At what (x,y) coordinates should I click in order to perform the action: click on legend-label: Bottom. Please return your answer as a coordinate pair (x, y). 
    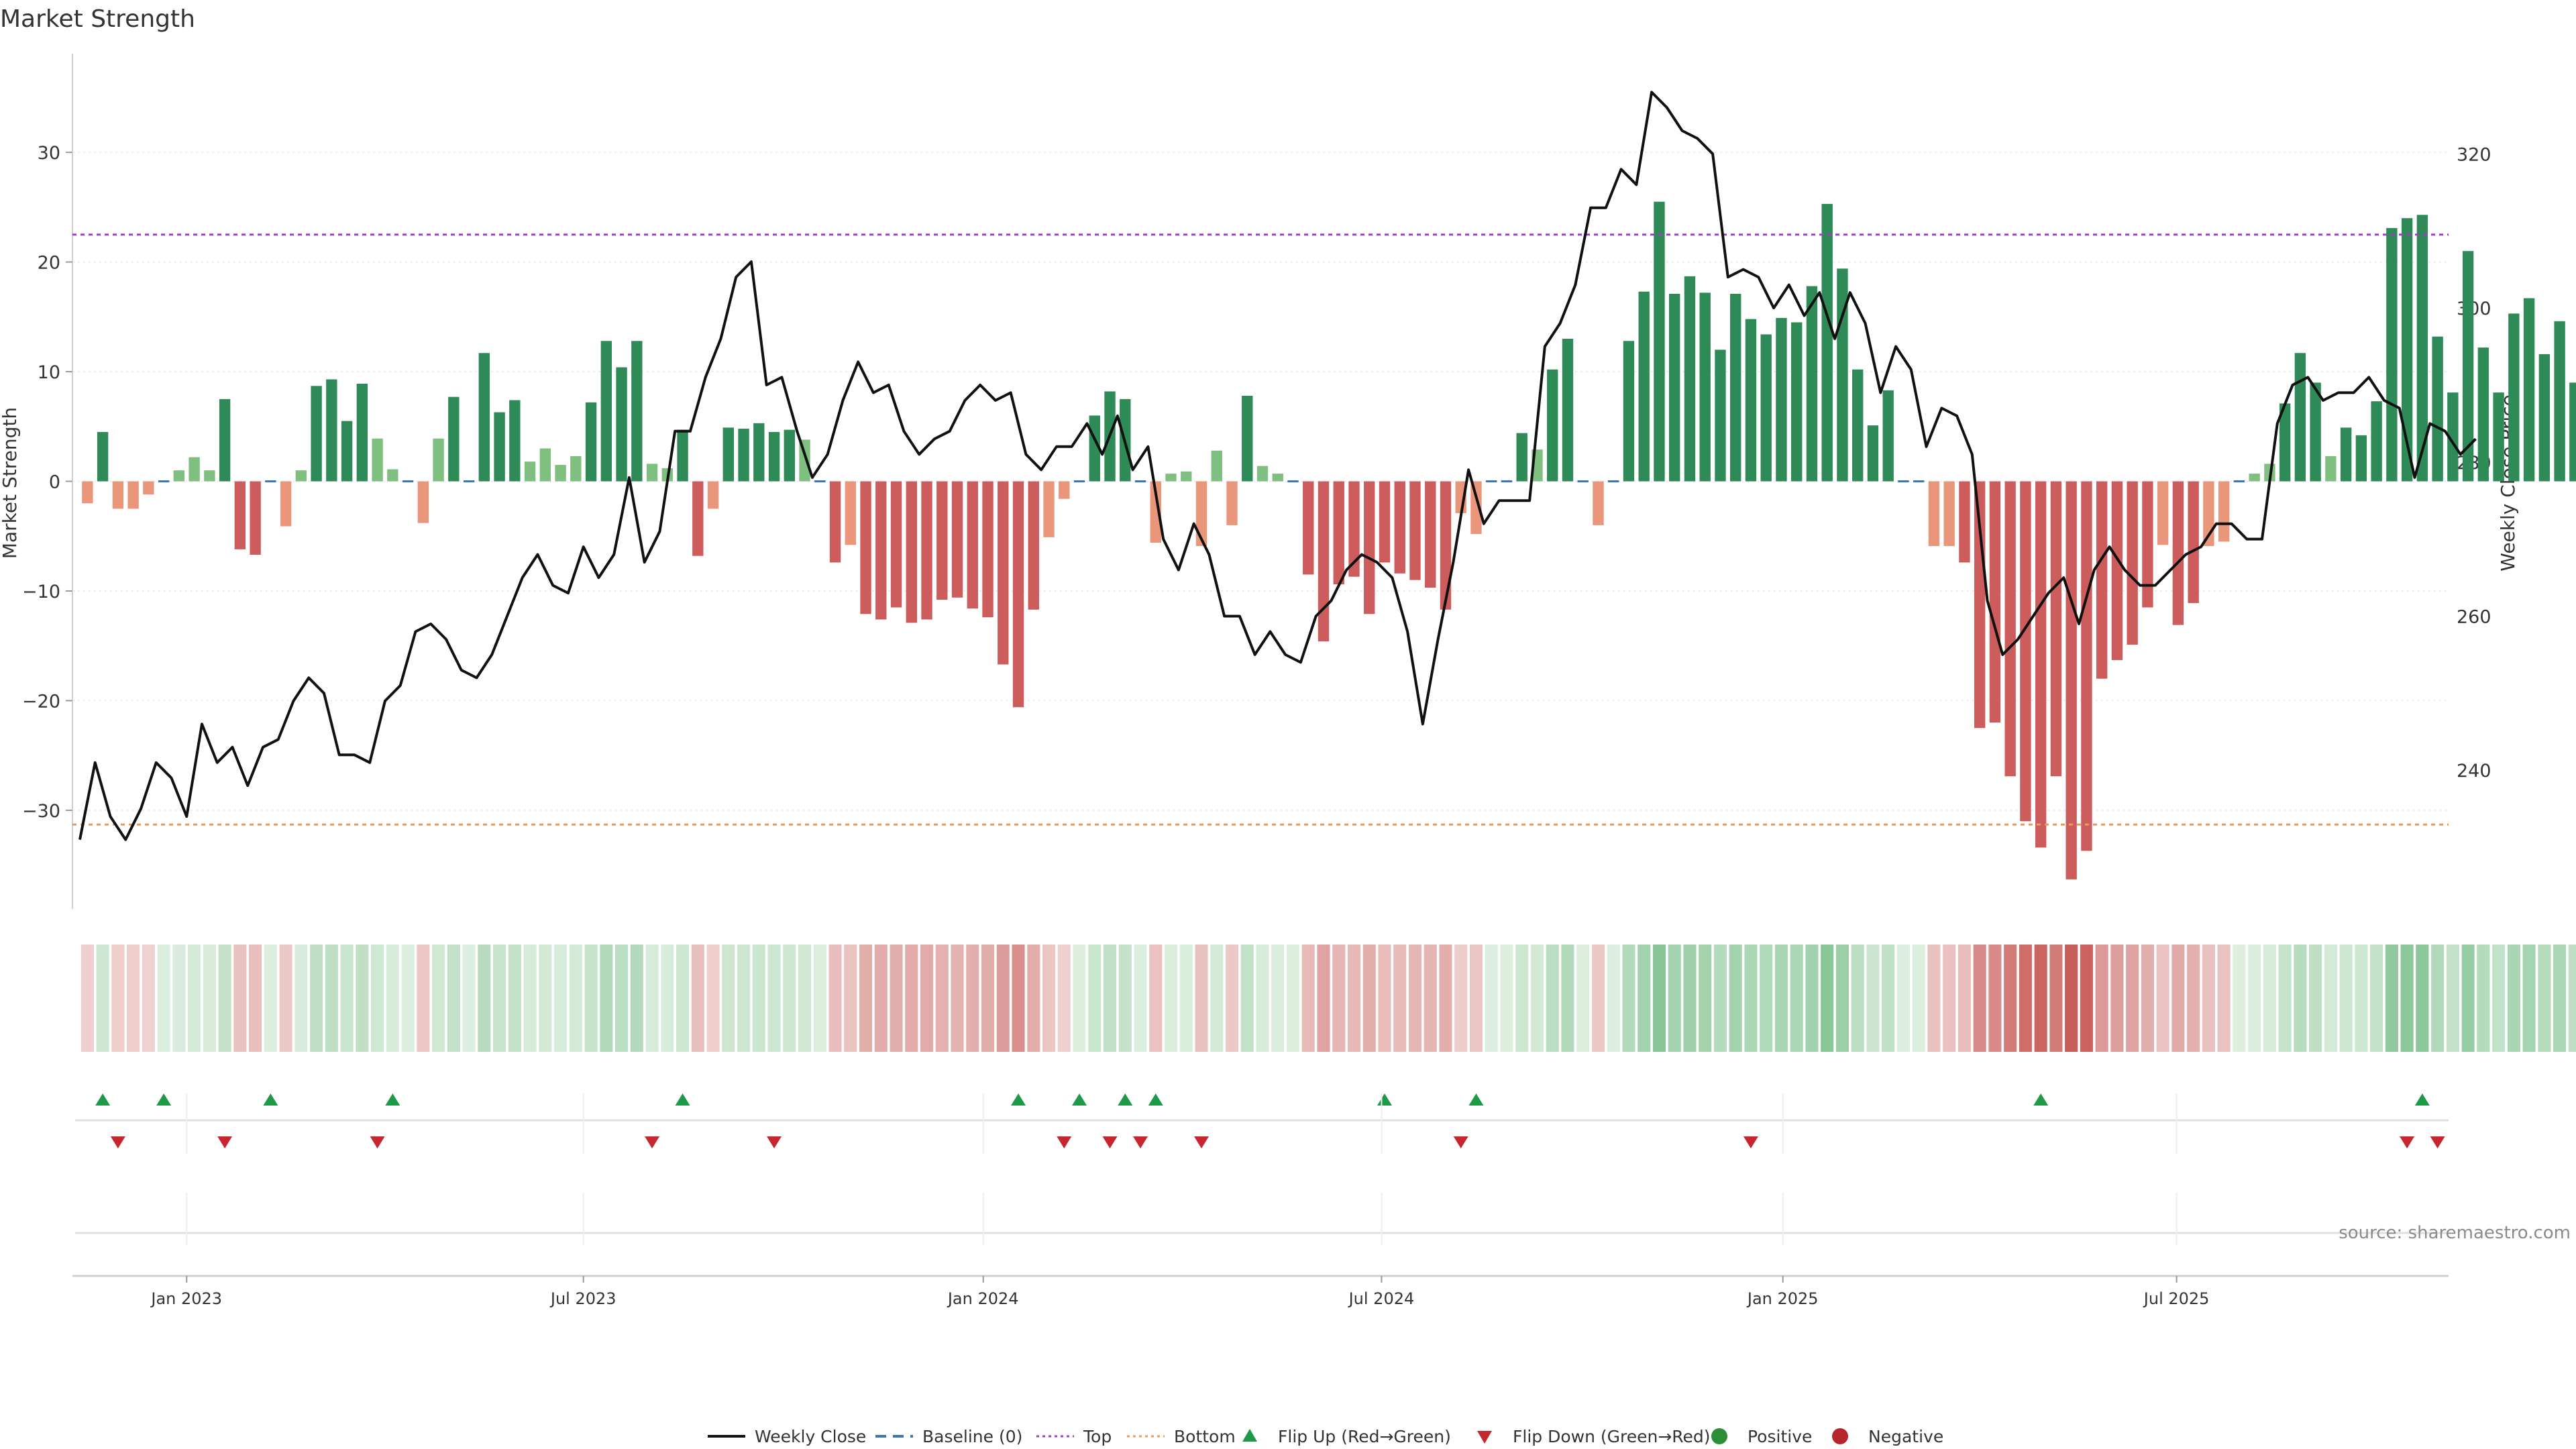
    Looking at the image, I should click on (1205, 1436).